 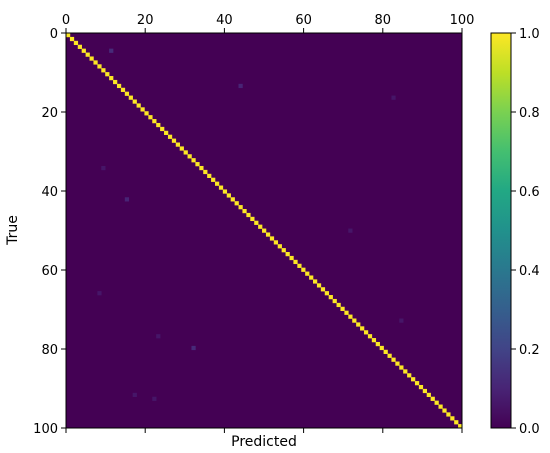 I want to click on x-tick-label: 60, so click(x=303, y=20).